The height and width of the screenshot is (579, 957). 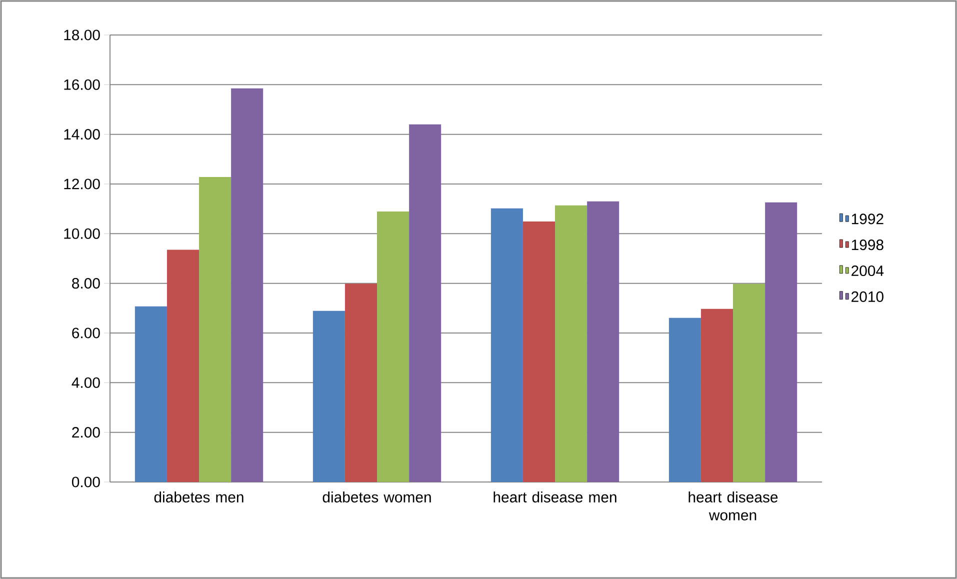 I want to click on x-tick-label: heart disease women, so click(x=733, y=506).